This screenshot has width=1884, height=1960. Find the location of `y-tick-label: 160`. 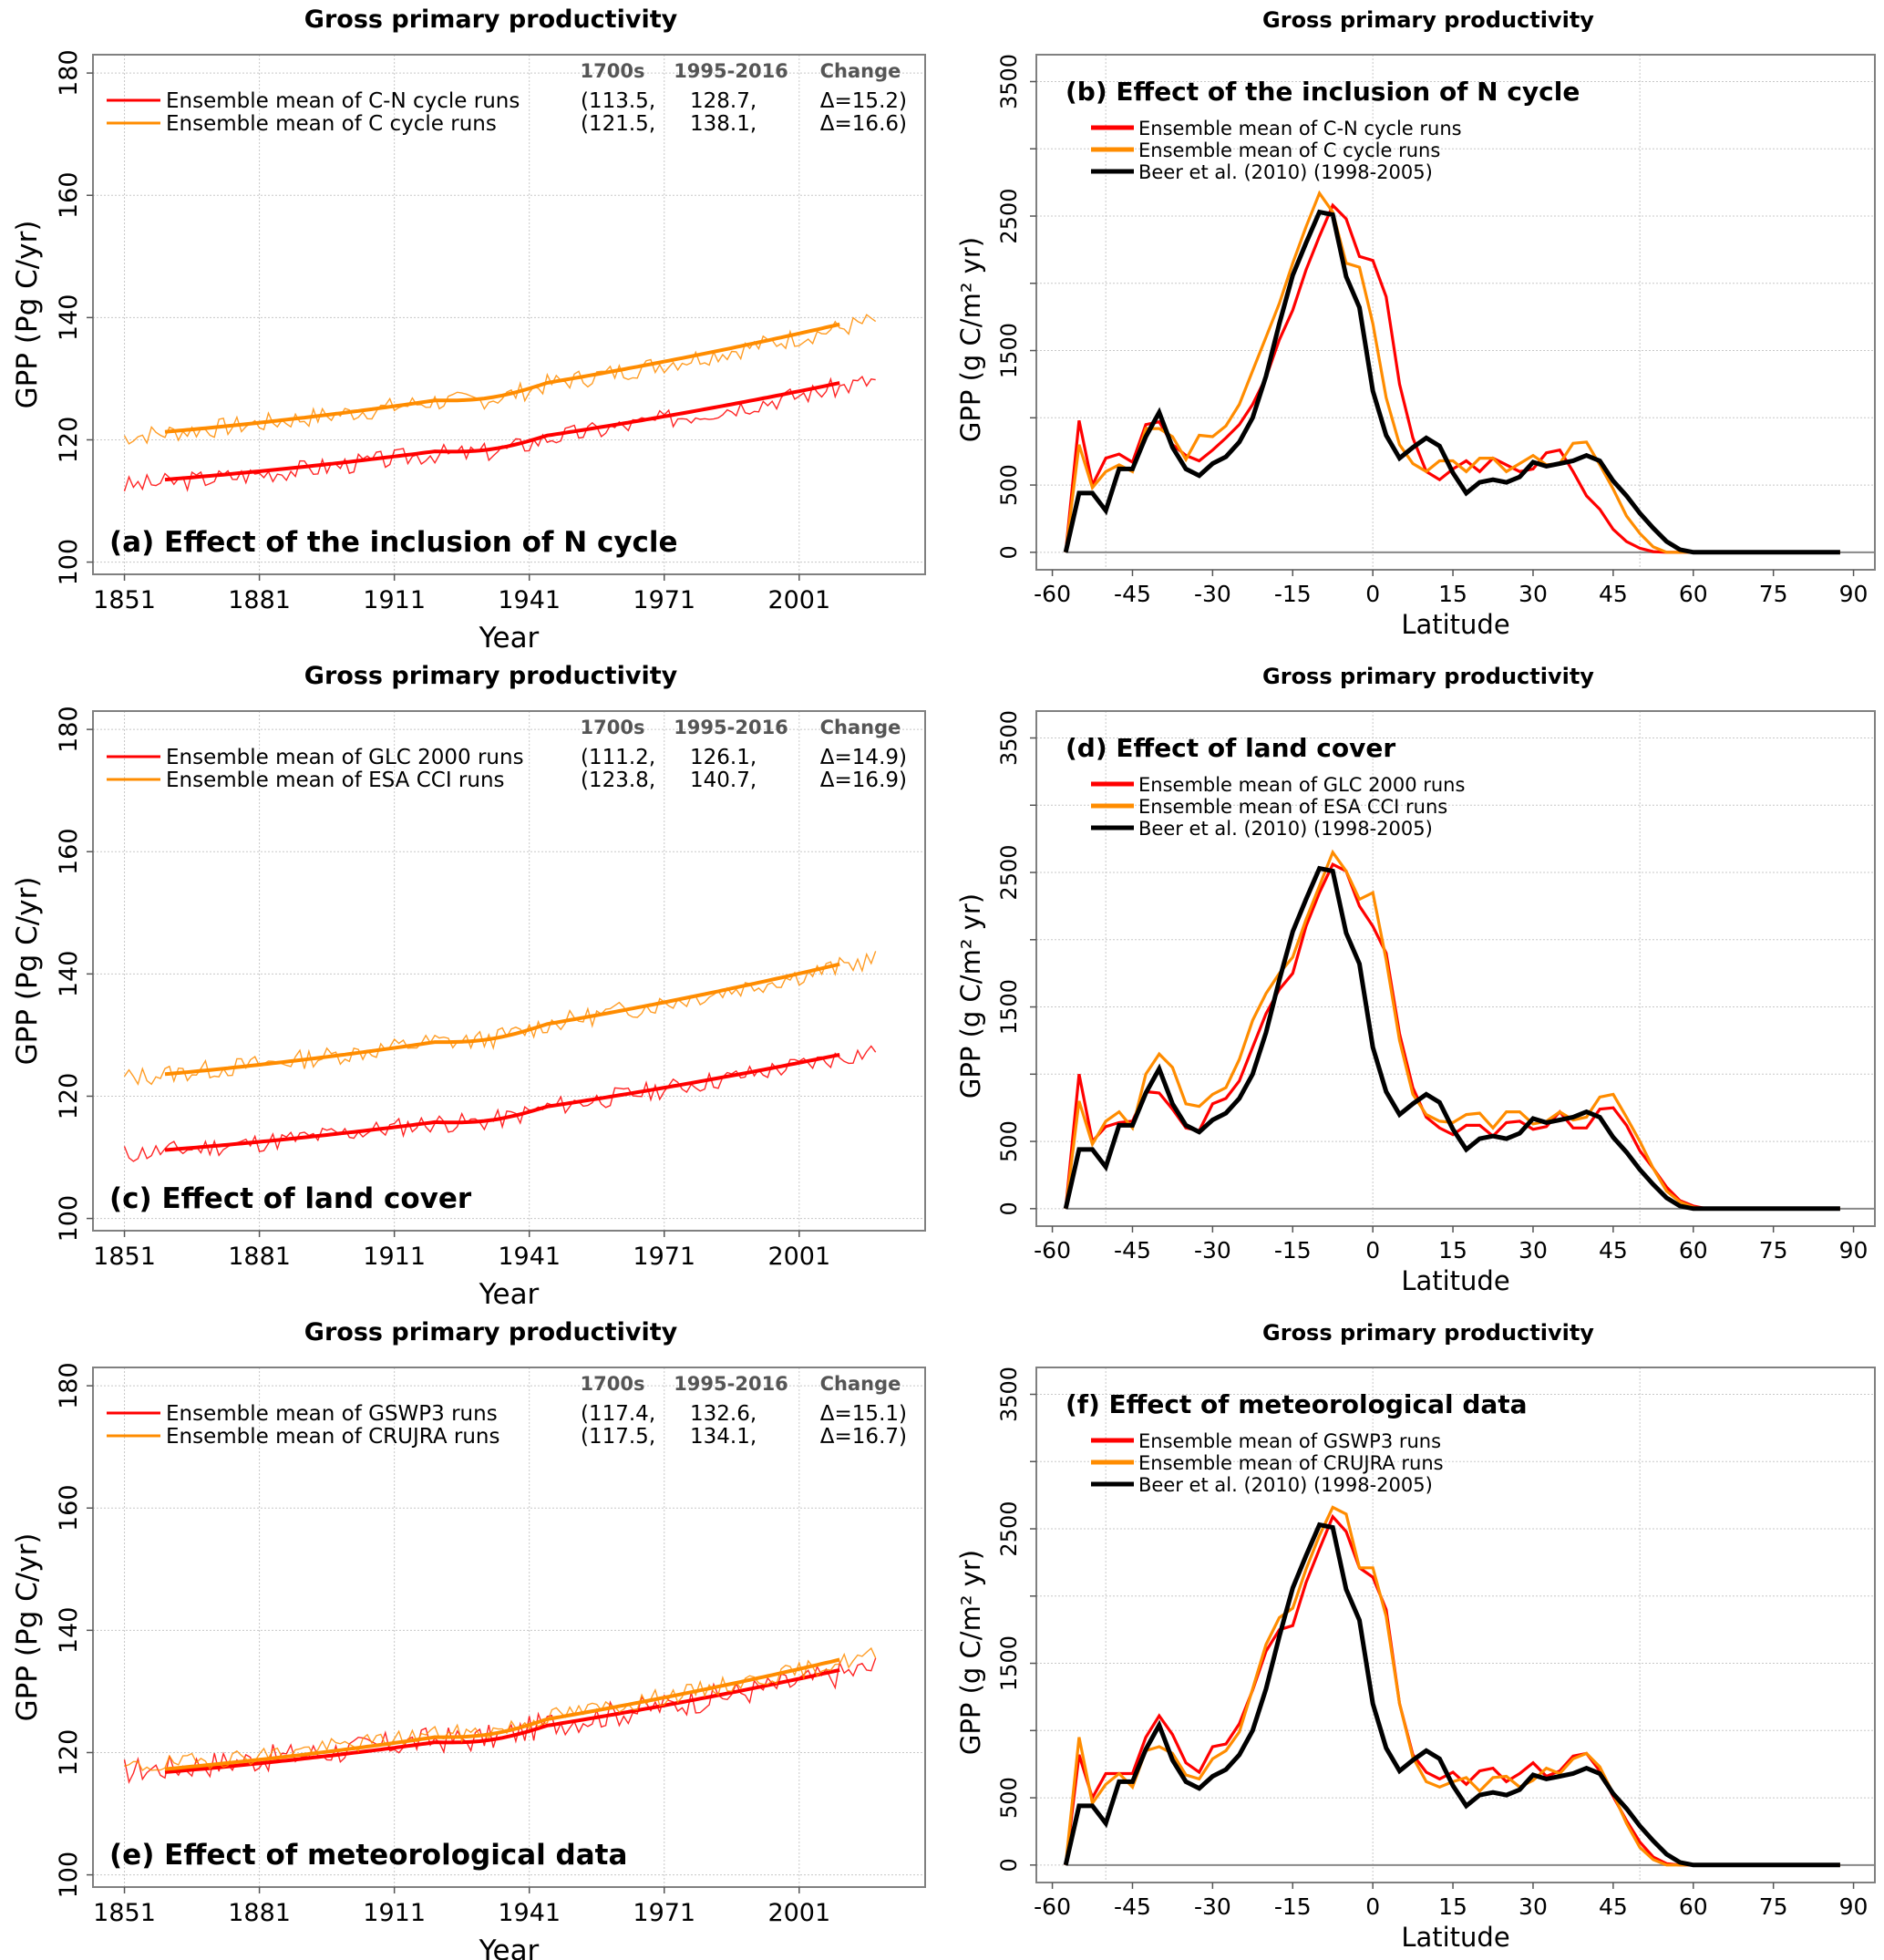

y-tick-label: 160 is located at coordinates (69, 851).